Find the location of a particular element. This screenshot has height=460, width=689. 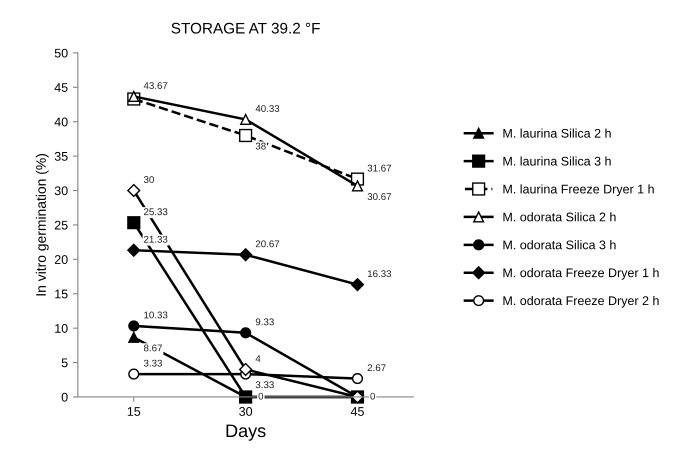

y-tick-label: 35 is located at coordinates (61, 156).